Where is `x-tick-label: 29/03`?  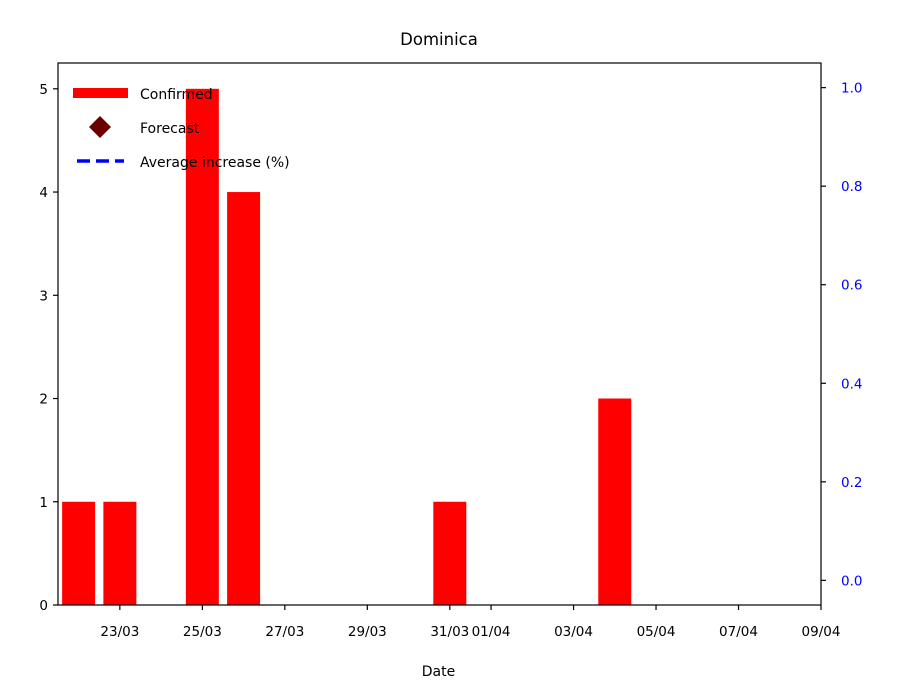 x-tick-label: 29/03 is located at coordinates (367, 632).